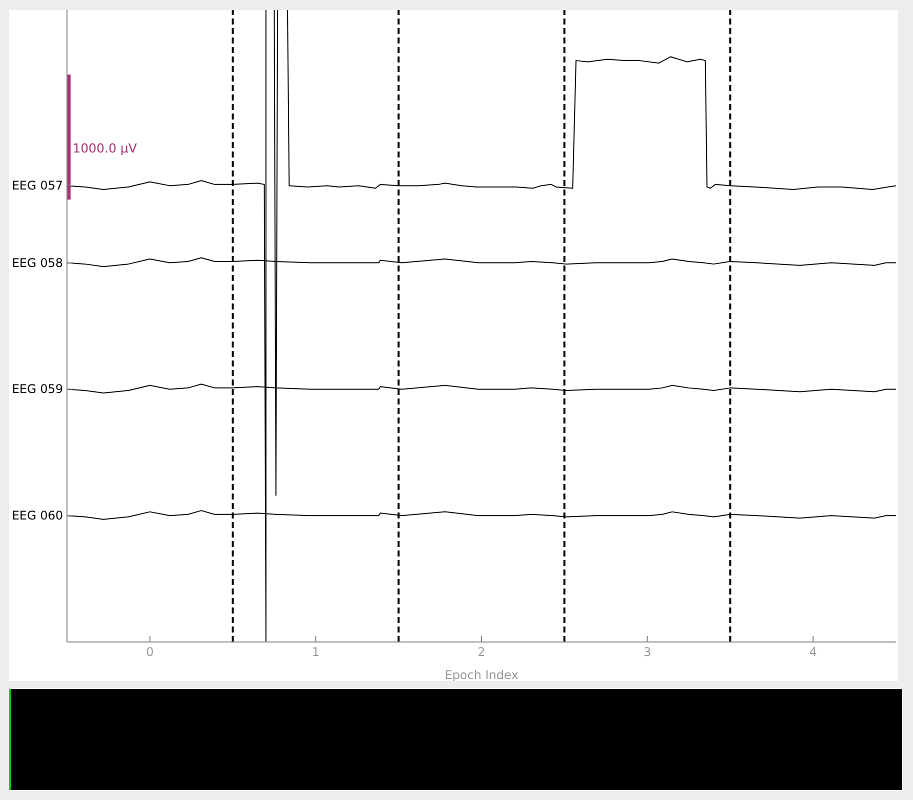 The width and height of the screenshot is (913, 800). What do you see at coordinates (482, 651) in the screenshot?
I see `x-tick-label: 2` at bounding box center [482, 651].